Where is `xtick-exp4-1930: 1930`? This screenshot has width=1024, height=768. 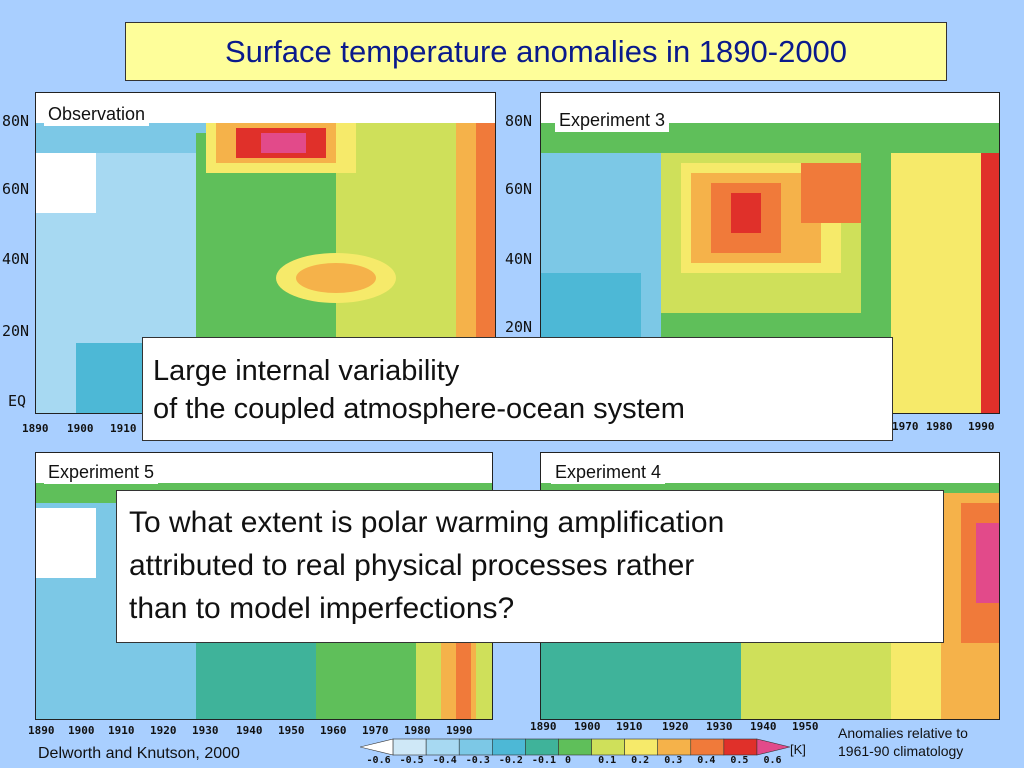 xtick-exp4-1930: 1930 is located at coordinates (719, 726).